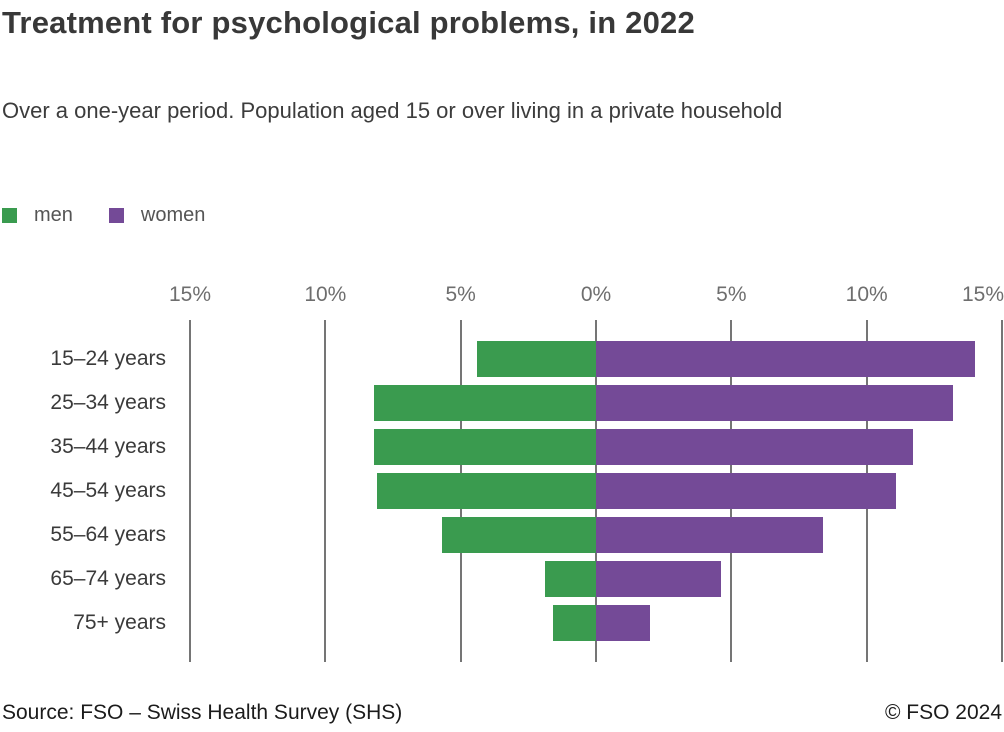  Describe the element at coordinates (173, 215) in the screenshot. I see `legend-label-women: women` at that location.